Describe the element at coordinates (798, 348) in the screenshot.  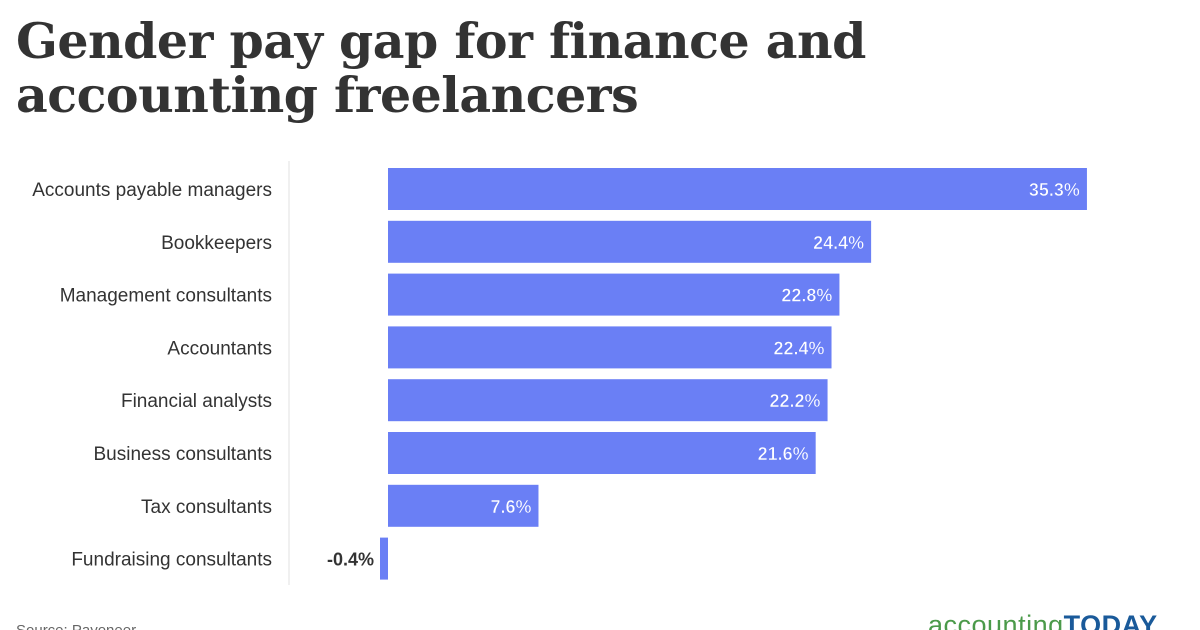
I see `value-label: 22.4%` at that location.